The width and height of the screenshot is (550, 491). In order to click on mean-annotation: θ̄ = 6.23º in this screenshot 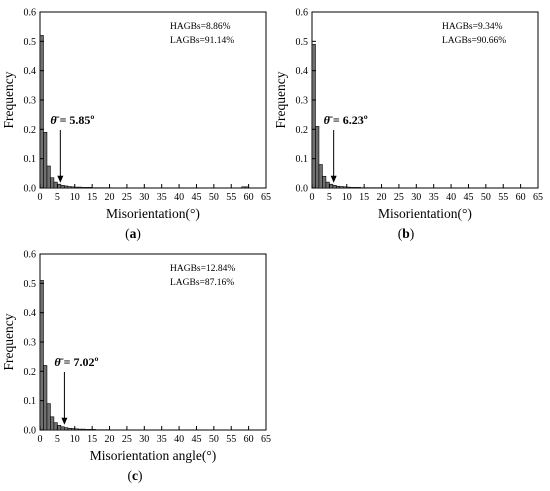, I will do `click(346, 120)`.